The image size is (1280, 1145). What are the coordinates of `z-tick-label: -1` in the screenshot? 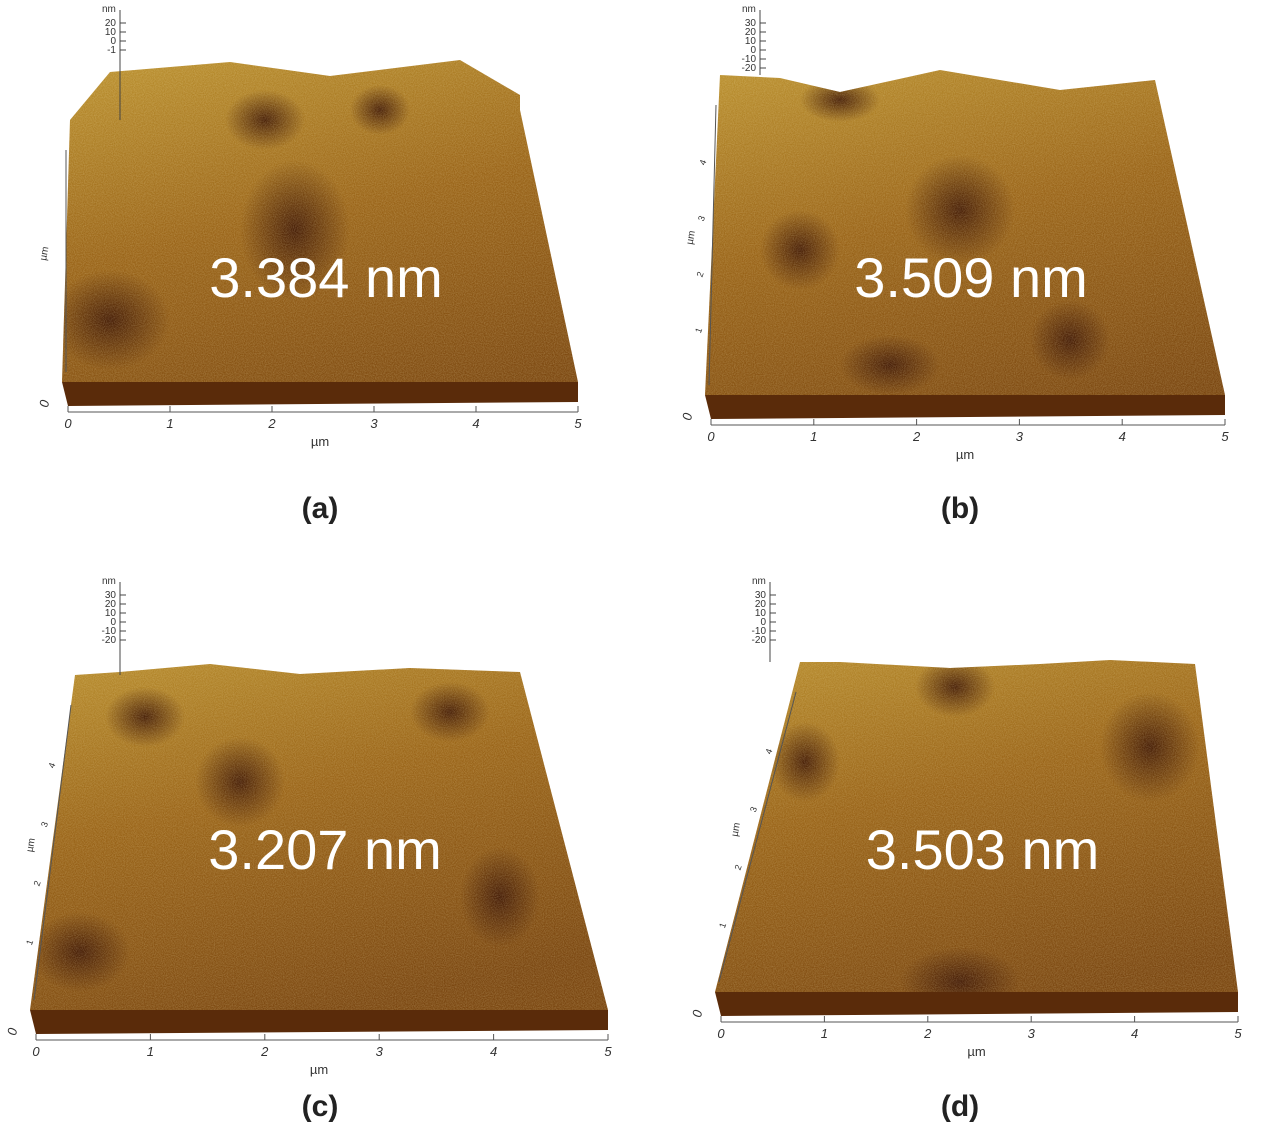 It's located at (111, 50).